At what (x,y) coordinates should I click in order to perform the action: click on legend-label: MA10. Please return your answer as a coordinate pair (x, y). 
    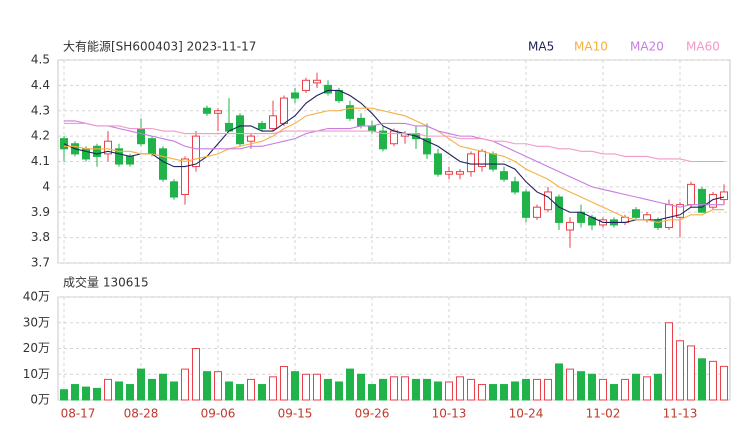
    Looking at the image, I should click on (591, 47).